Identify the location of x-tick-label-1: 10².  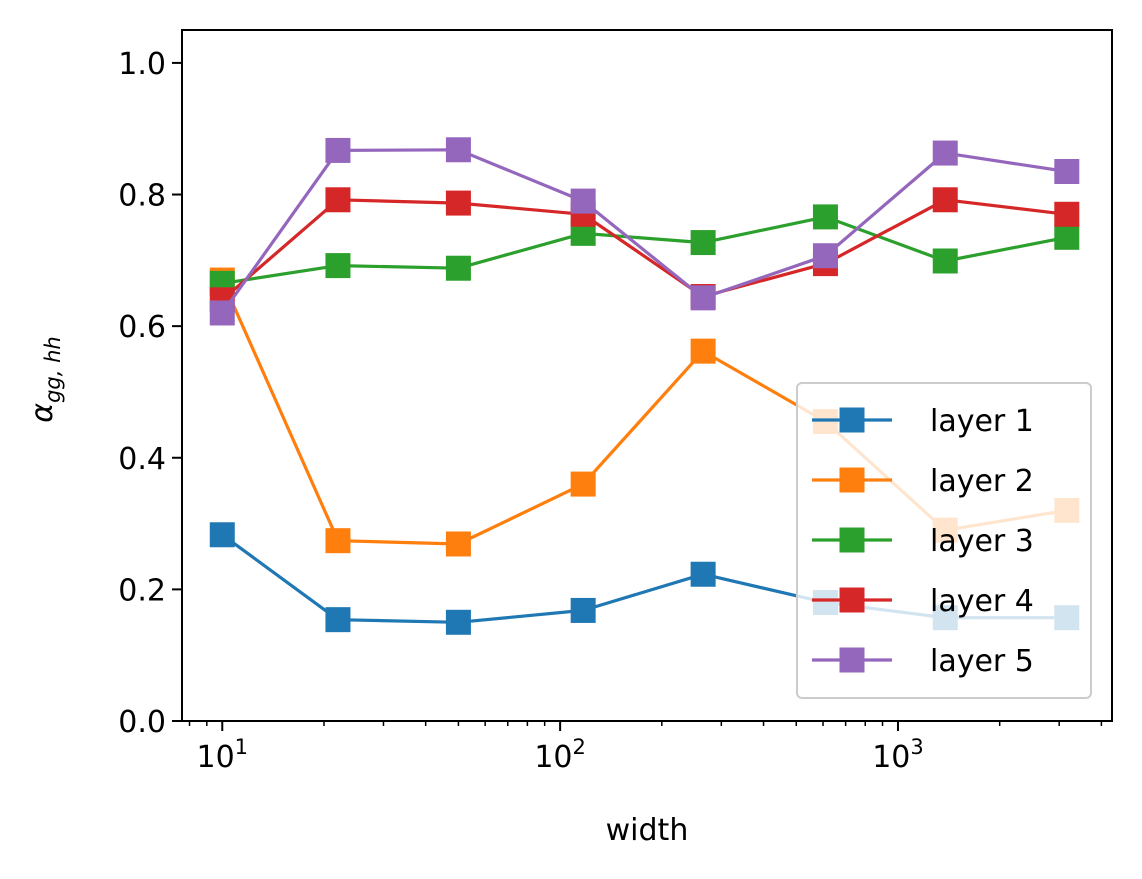
(560, 755).